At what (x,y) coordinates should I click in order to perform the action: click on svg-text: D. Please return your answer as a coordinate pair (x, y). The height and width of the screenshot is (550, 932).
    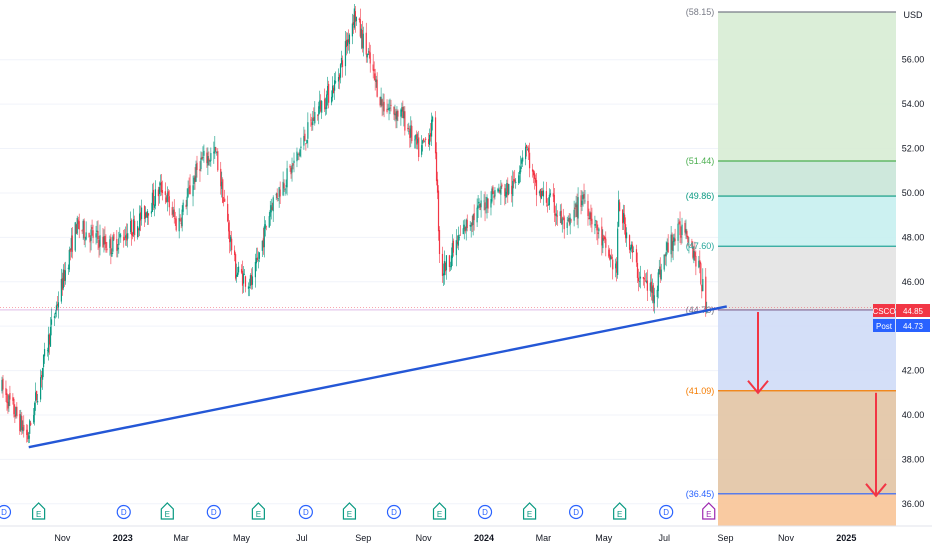
    Looking at the image, I should click on (394, 512).